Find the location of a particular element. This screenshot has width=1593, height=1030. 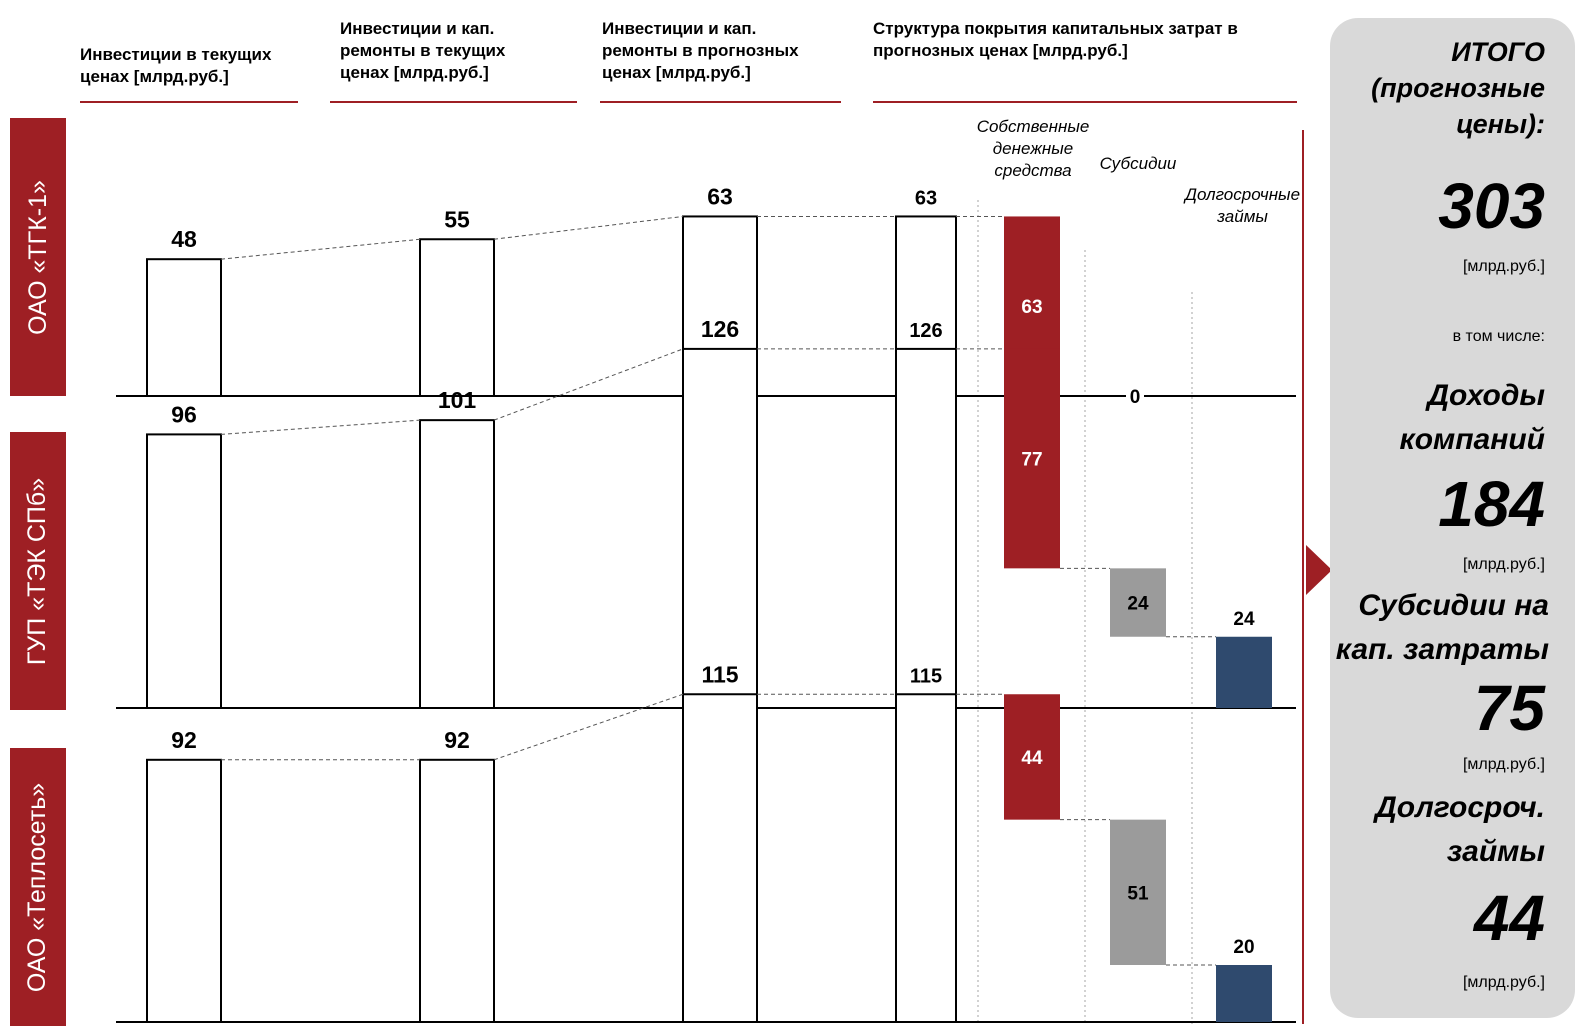

label-zero-row-1: 0 is located at coordinates (1135, 397).